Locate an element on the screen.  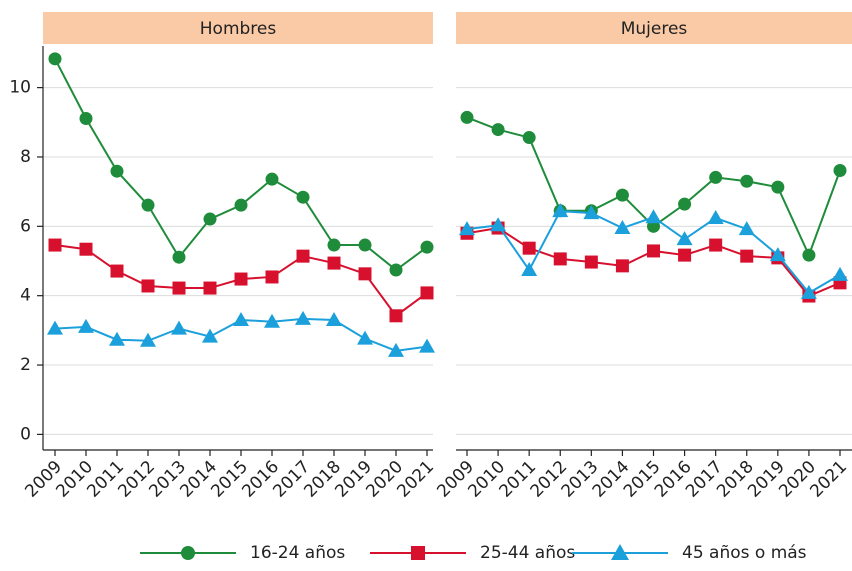
legend-label: 16-24 años is located at coordinates (297, 553).